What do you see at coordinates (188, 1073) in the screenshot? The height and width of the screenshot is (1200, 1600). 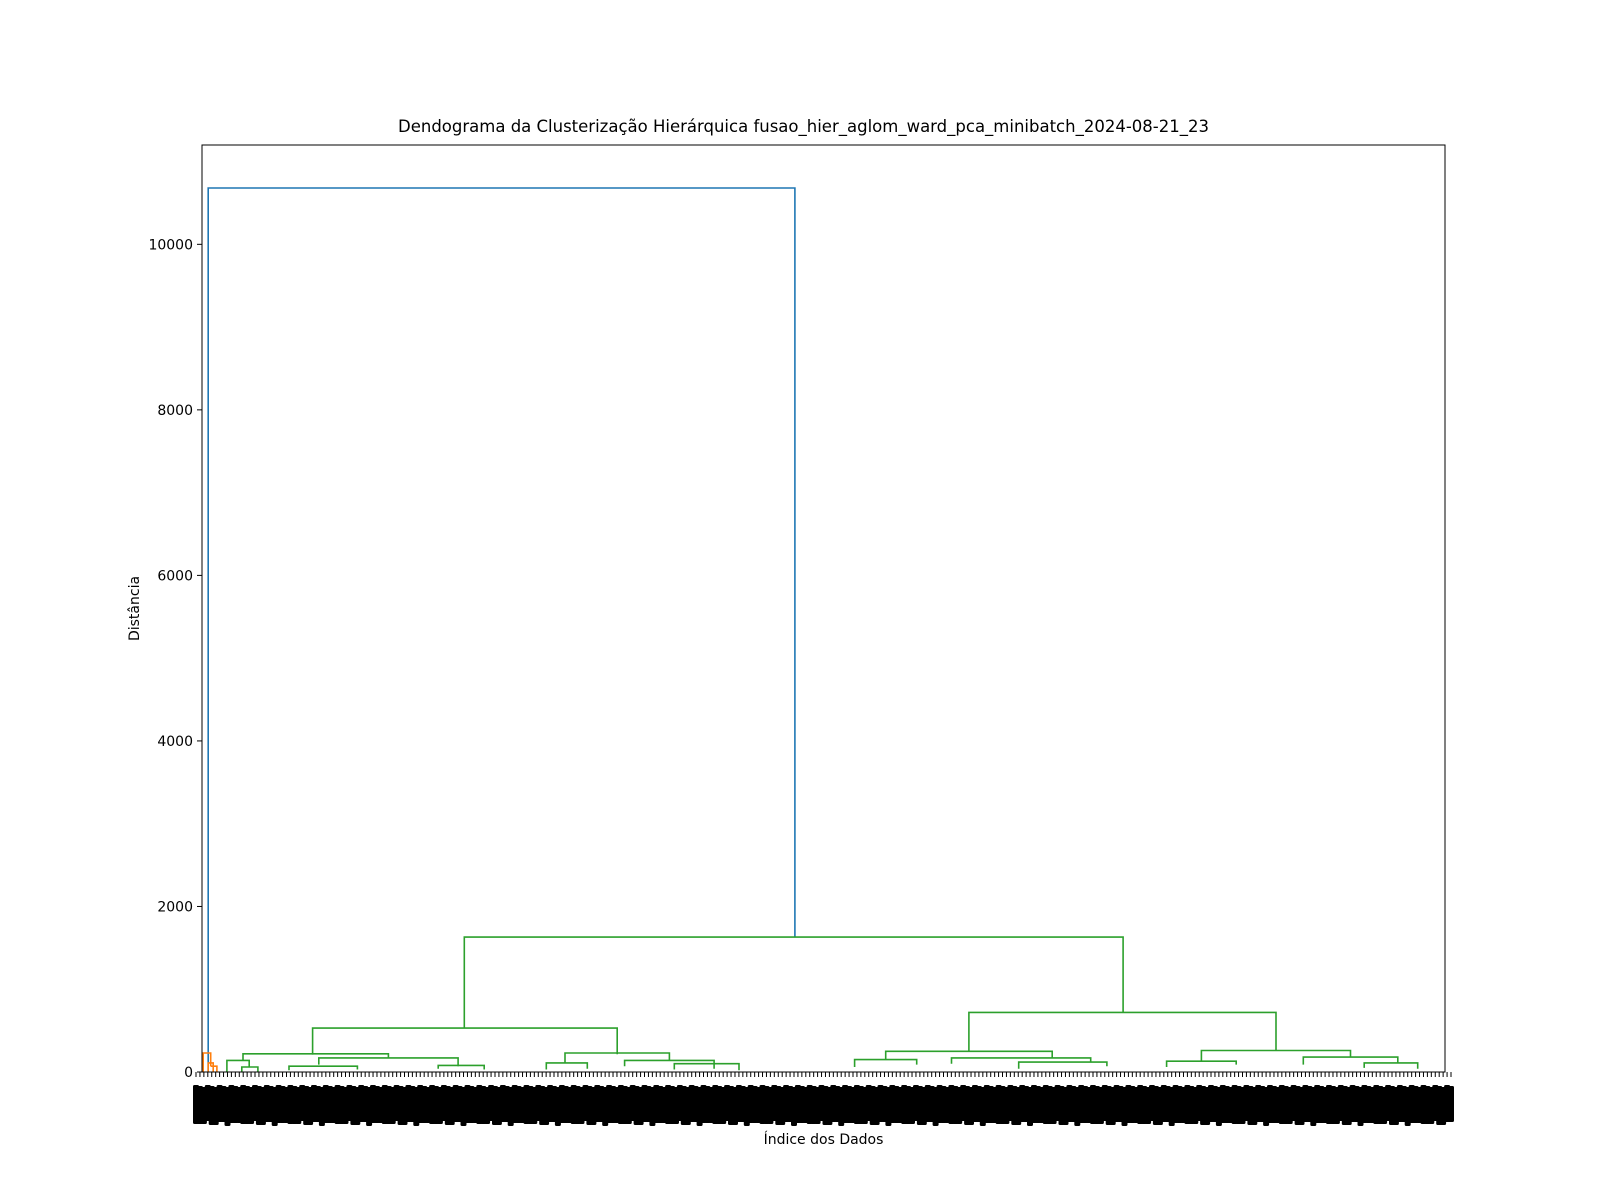 I see `y-tick-label: 0` at bounding box center [188, 1073].